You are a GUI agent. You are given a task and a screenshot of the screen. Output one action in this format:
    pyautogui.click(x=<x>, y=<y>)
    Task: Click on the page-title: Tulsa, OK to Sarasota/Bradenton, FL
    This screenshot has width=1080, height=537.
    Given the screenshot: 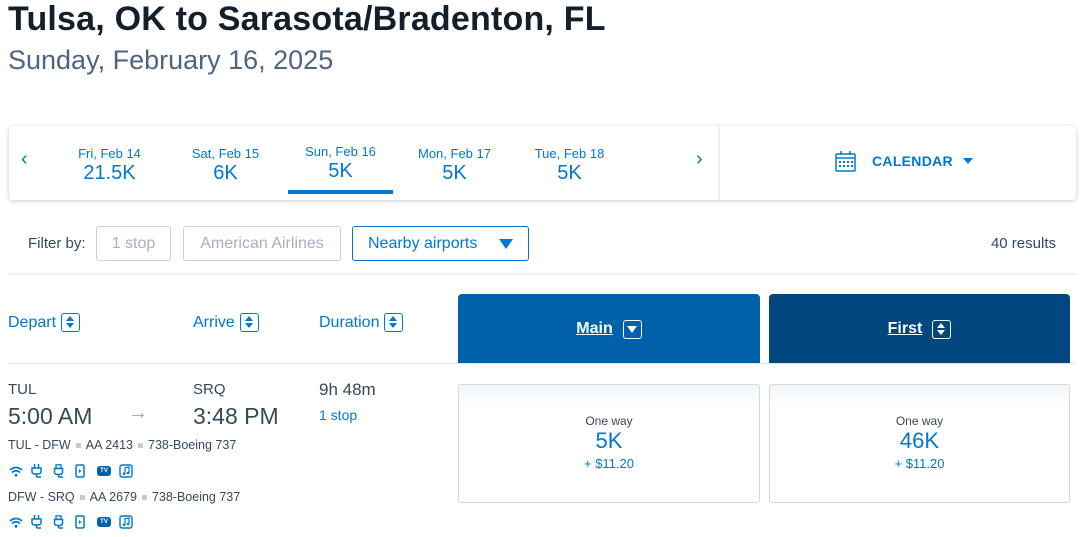 What is the action you would take?
    pyautogui.click(x=307, y=19)
    